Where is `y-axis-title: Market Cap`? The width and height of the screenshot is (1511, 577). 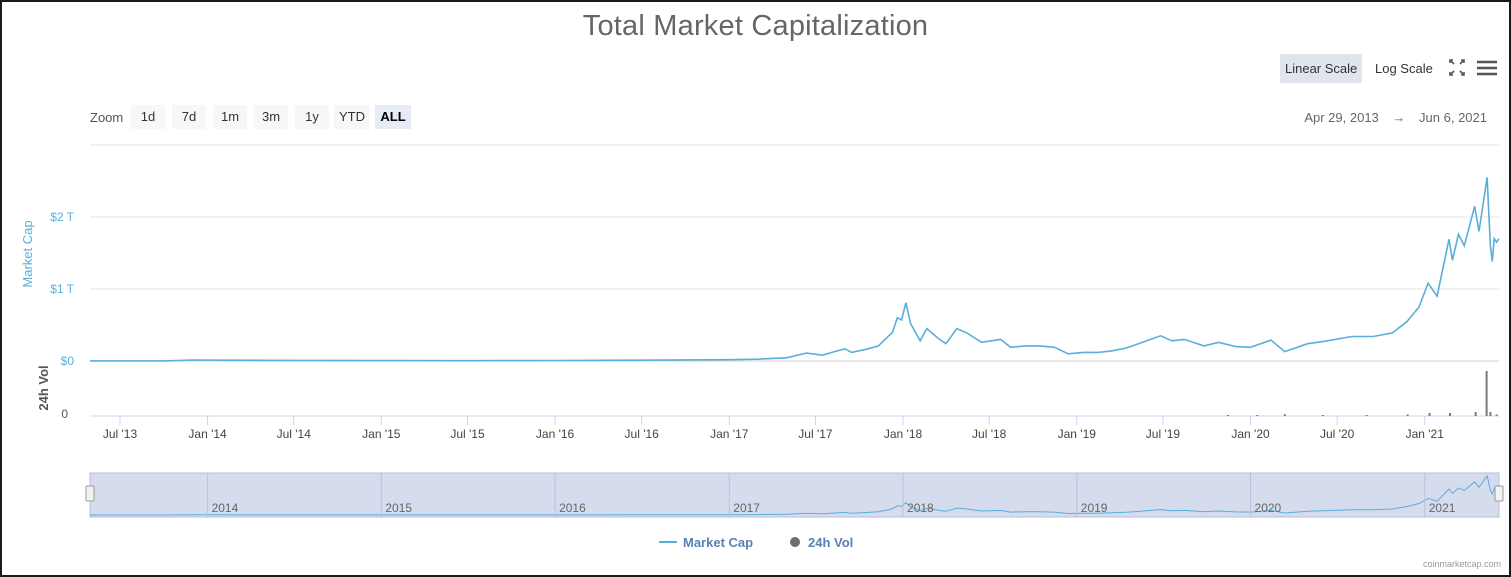
y-axis-title: Market Cap is located at coordinates (27, 253).